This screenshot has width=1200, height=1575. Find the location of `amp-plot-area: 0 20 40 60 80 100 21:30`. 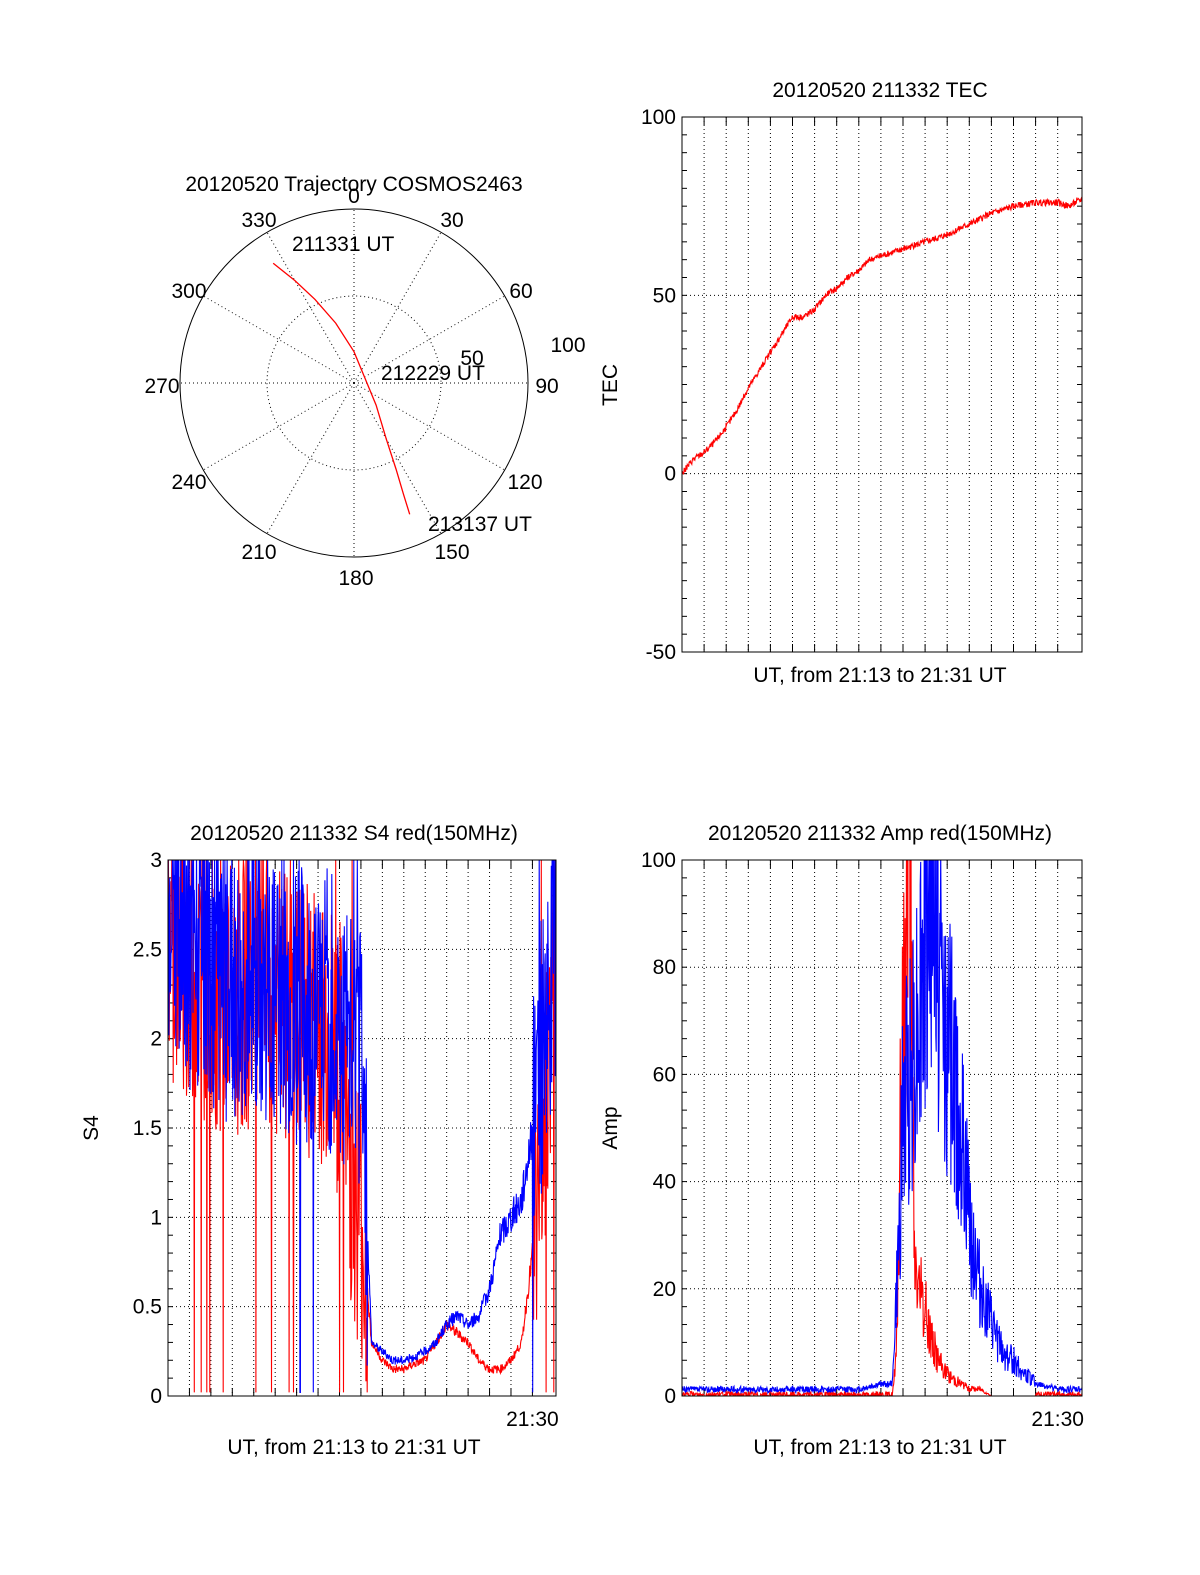

amp-plot-area: 0 20 40 60 80 100 21:30 is located at coordinates (862, 1140).